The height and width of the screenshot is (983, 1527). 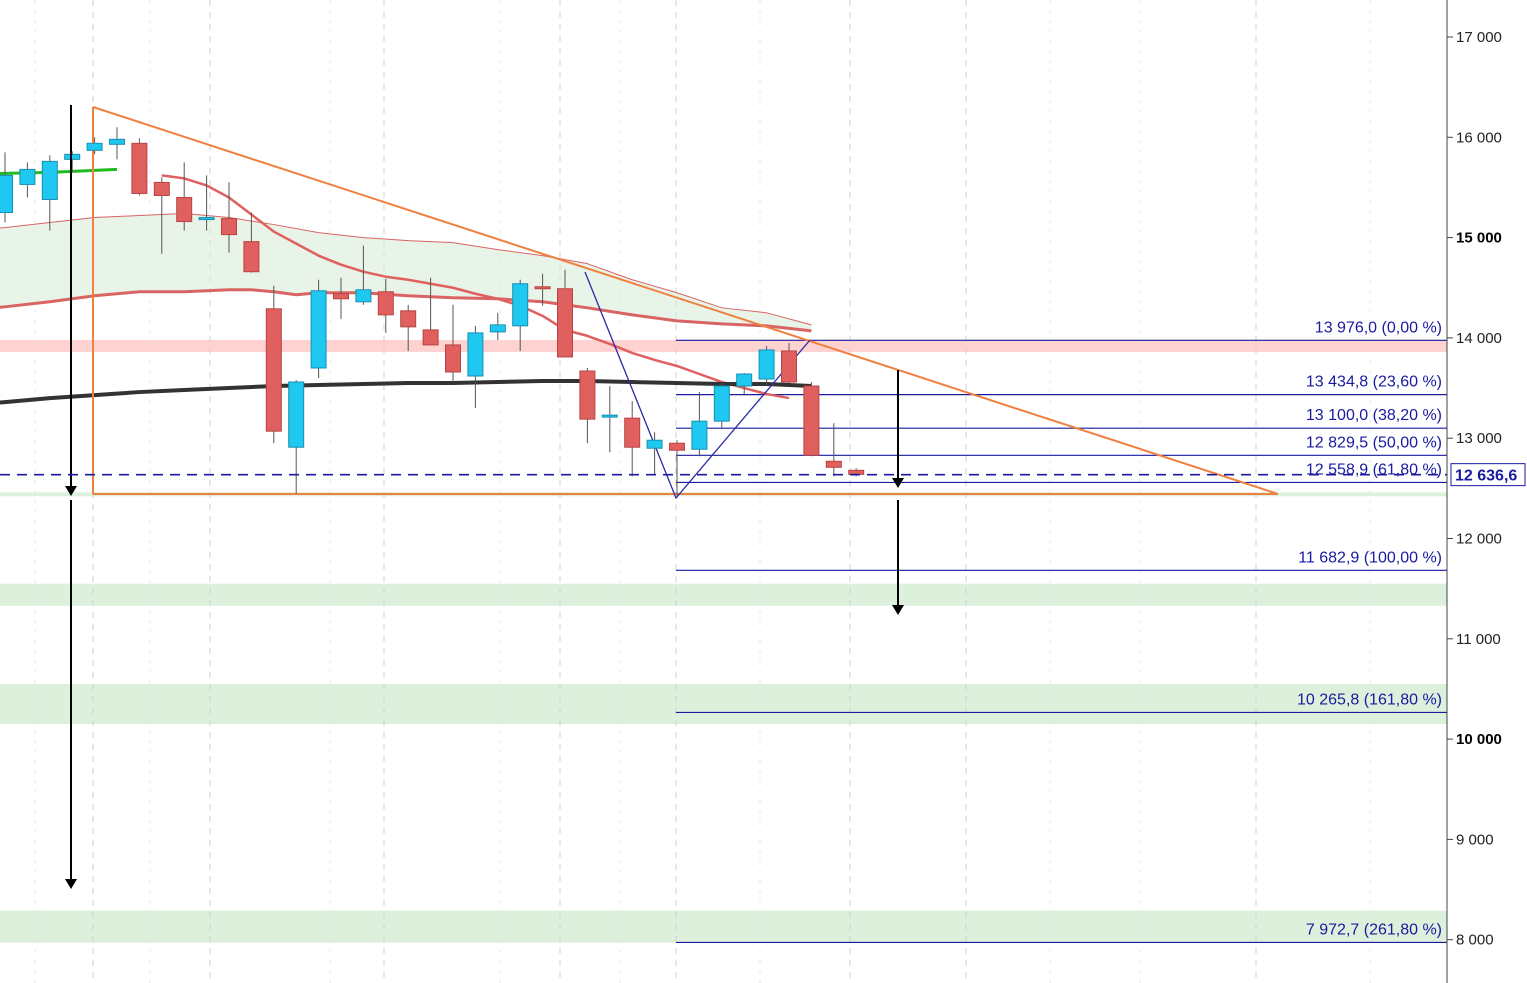 I want to click on fib-level-label: 12 558,9 (61,80 %), so click(x=1374, y=469).